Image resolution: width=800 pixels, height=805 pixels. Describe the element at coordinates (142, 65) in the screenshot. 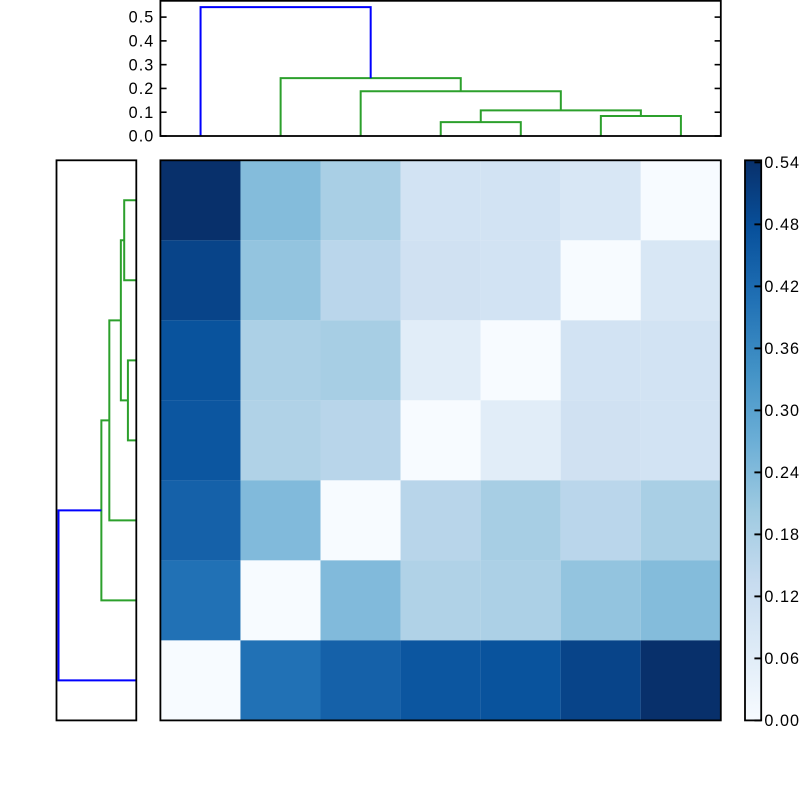

I see `svg-text: 0.3` at that location.